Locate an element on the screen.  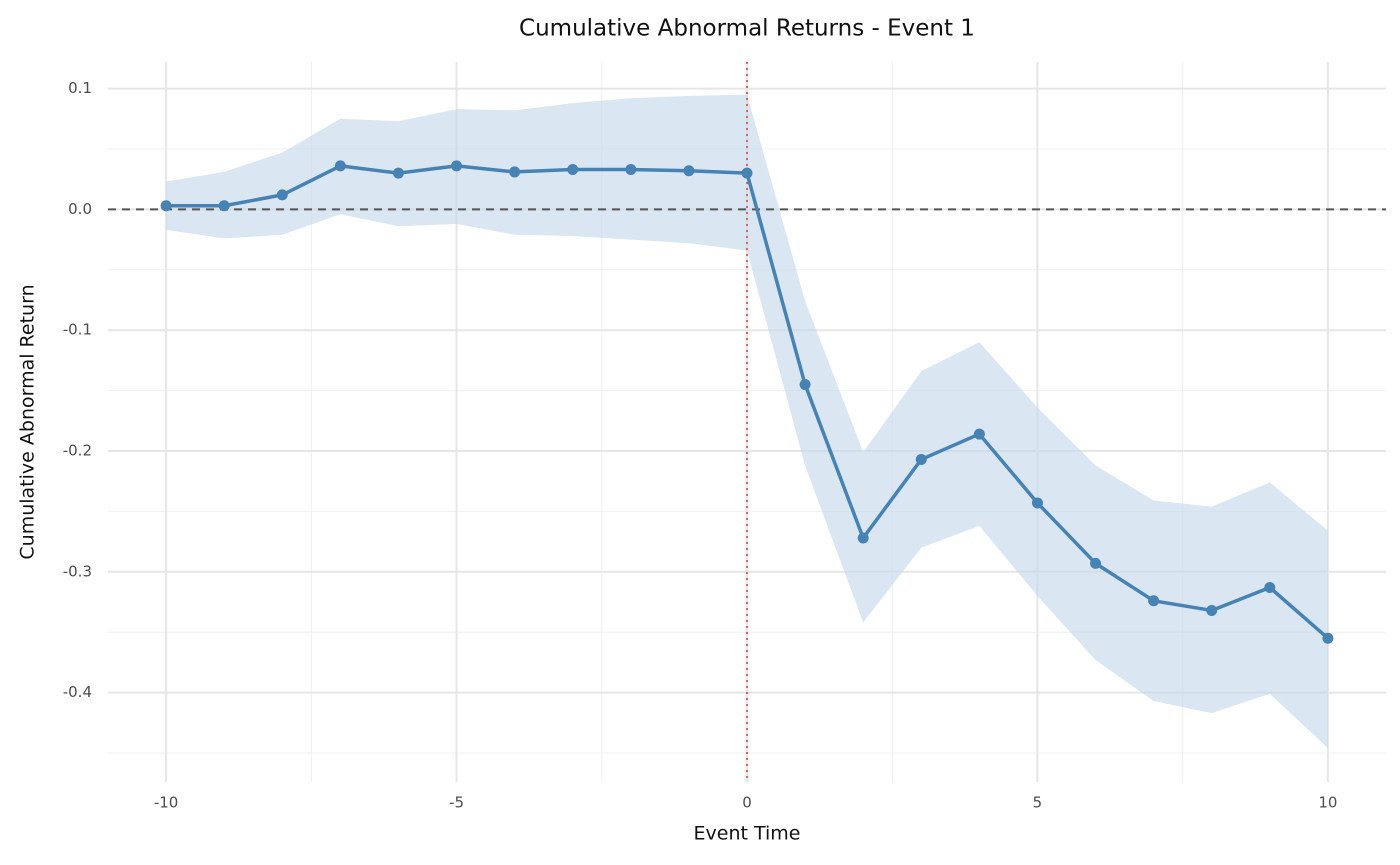
x-tick-label: 0 is located at coordinates (747, 803).